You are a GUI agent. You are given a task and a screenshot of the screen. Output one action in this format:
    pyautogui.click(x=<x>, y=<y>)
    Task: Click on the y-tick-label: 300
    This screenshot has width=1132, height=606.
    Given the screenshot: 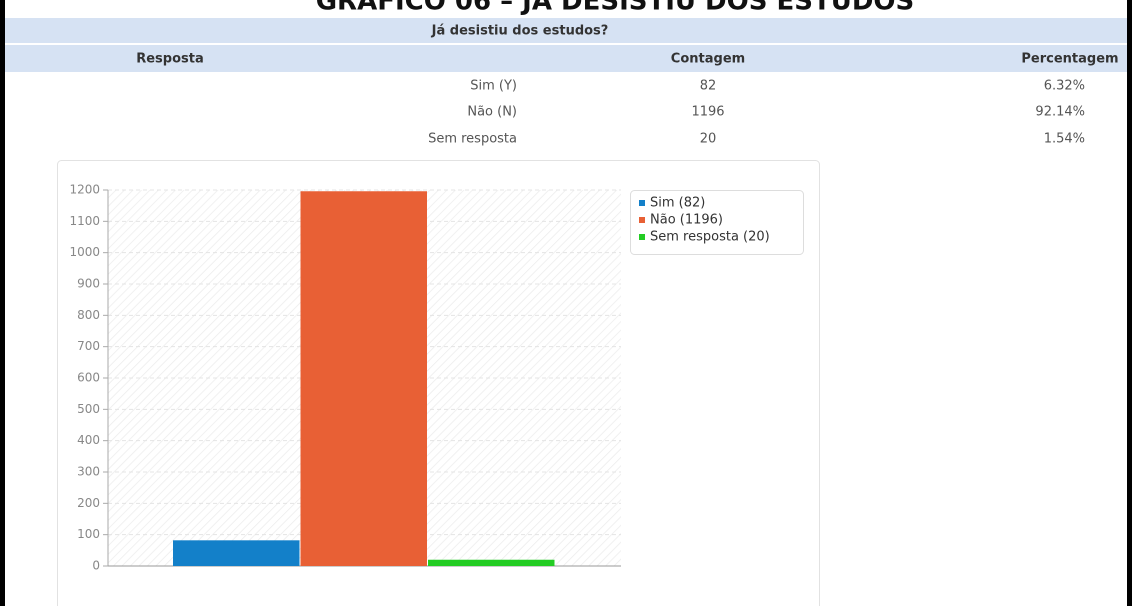 What is the action you would take?
    pyautogui.click(x=88, y=472)
    